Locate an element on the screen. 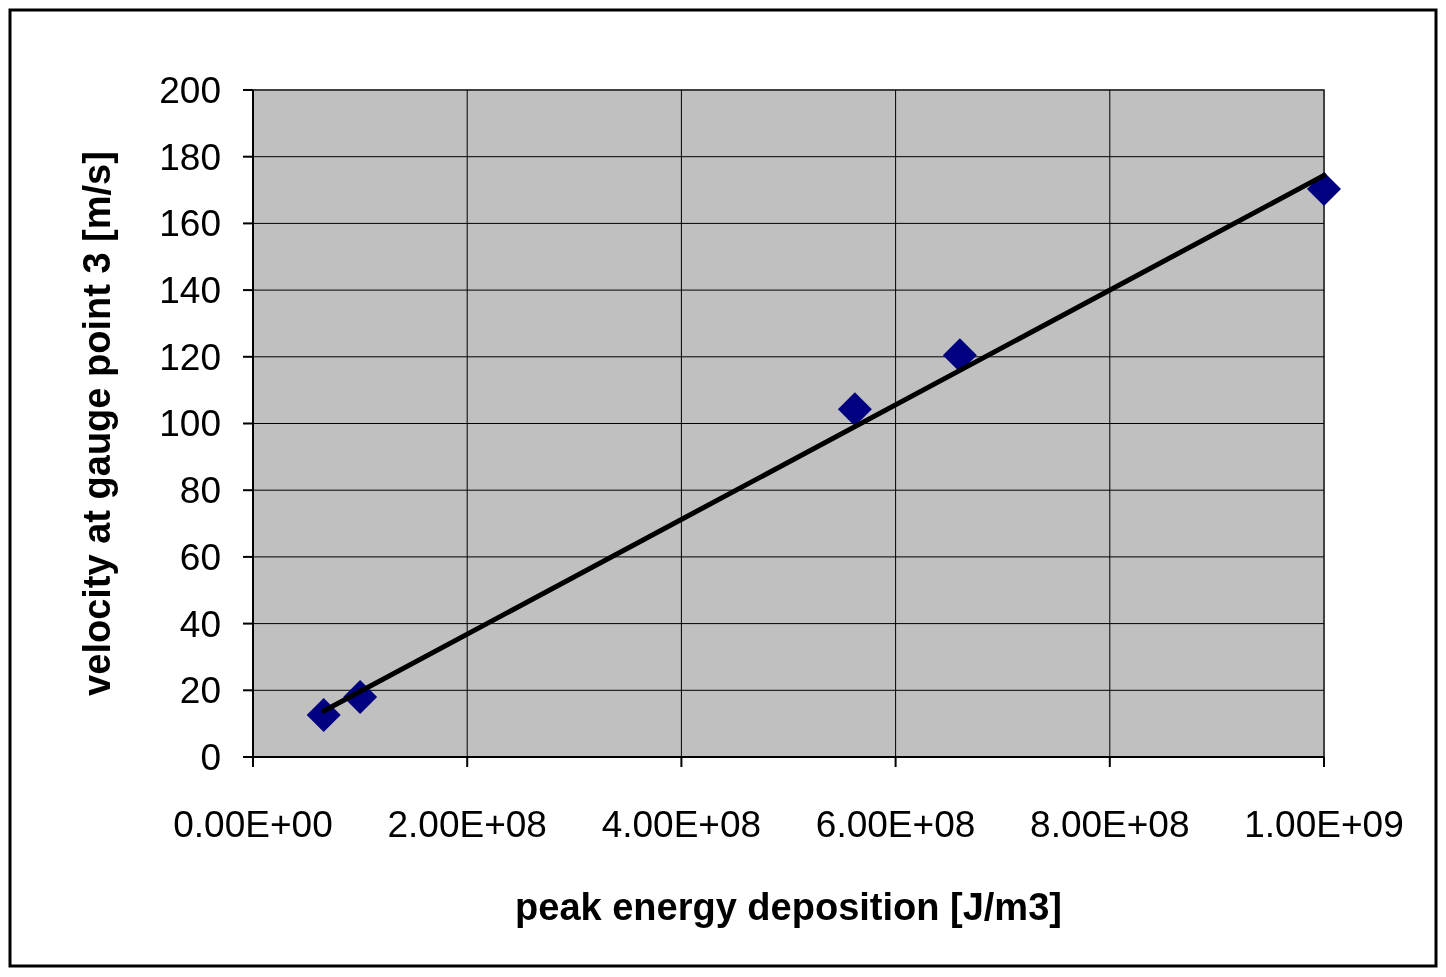 The image size is (1446, 977). y-tick-label: 120 is located at coordinates (190, 357).